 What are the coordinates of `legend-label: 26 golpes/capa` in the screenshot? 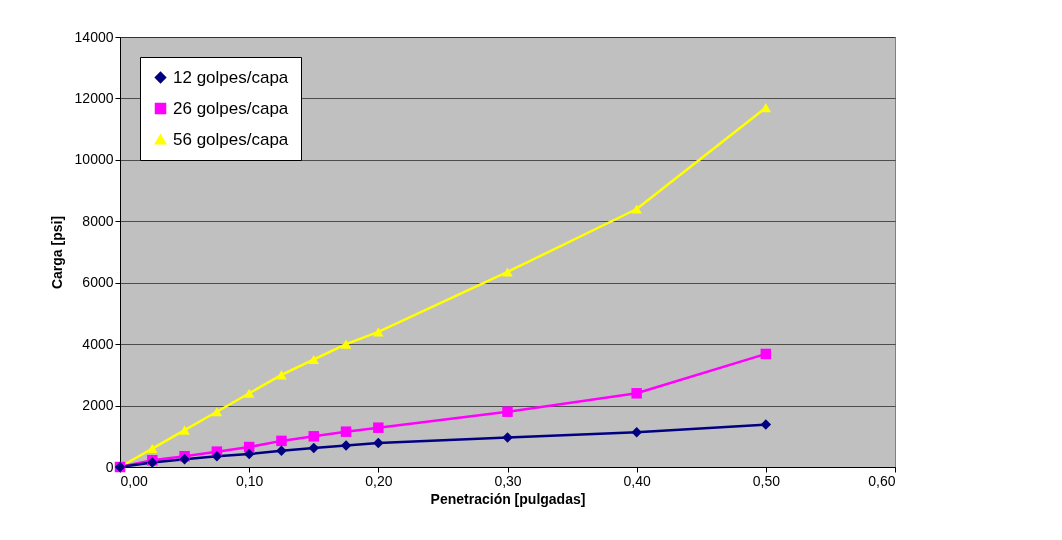 It's located at (231, 108).